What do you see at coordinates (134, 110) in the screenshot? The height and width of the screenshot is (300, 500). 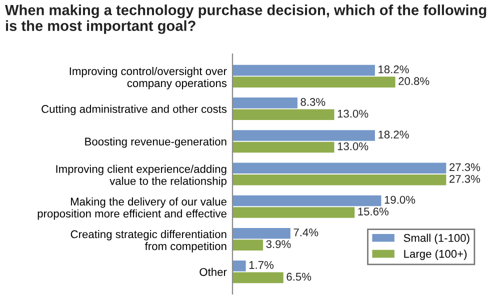 I see `y-tick-label: Cutting administrative and other costs` at bounding box center [134, 110].